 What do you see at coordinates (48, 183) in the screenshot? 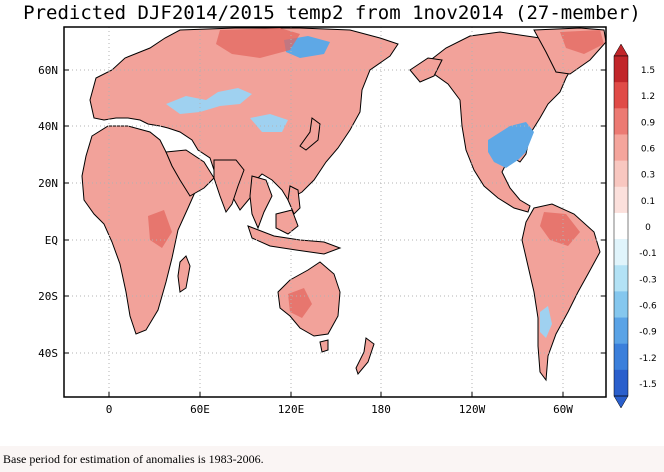
I see `lat-label: 20N` at bounding box center [48, 183].